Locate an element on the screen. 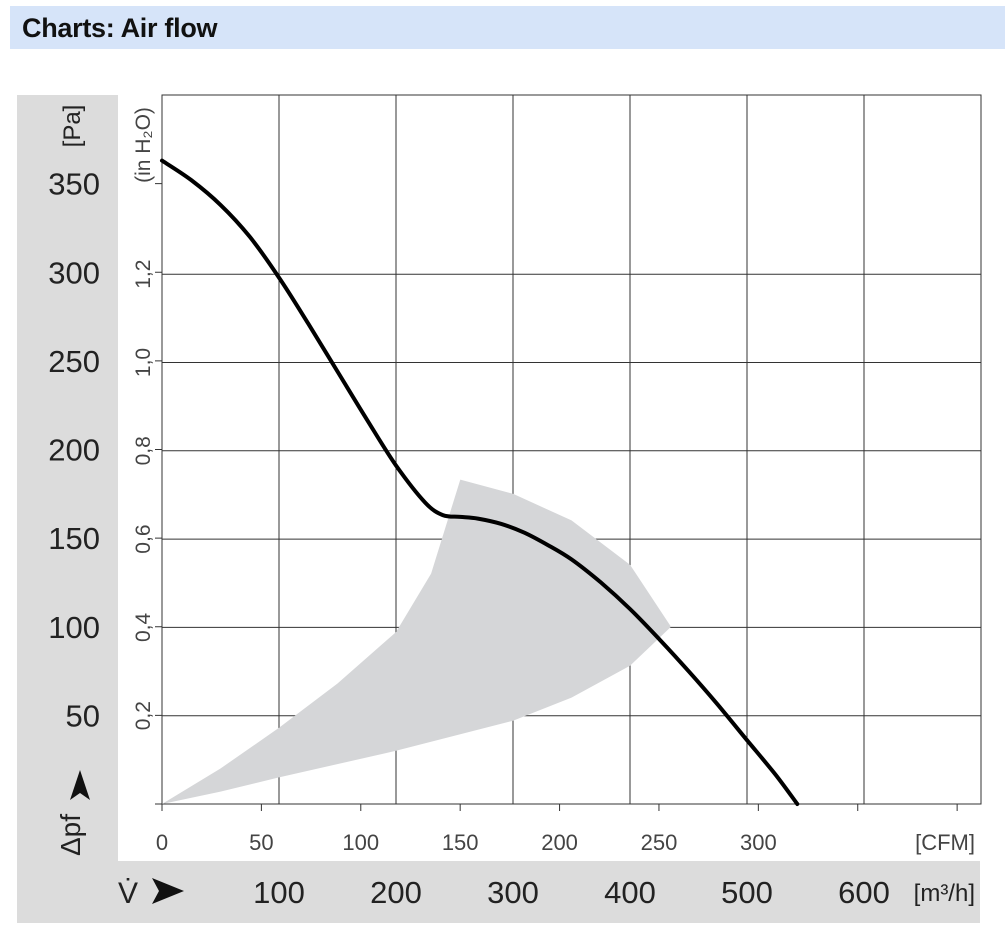 Image resolution: width=1005 pixels, height=931 pixels. y-tick-label-pa: 100 is located at coordinates (74, 627).